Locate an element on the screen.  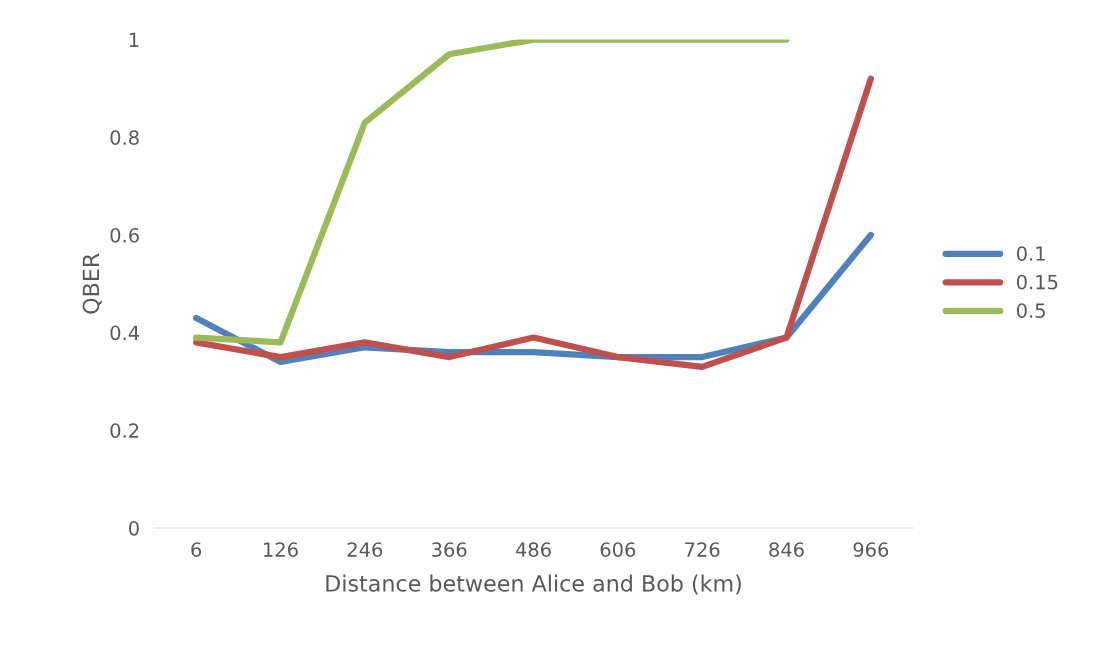
y-tick-label: 1 is located at coordinates (134, 39).